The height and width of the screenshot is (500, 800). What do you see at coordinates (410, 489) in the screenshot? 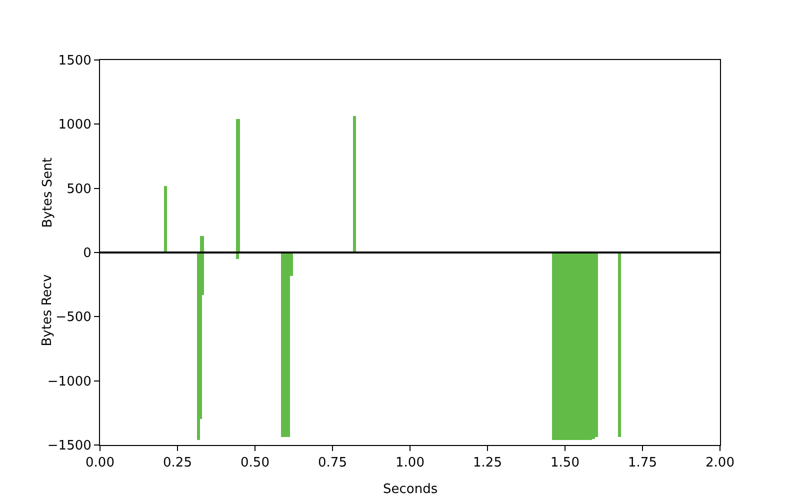
I see `x-axis-title: Seconds` at bounding box center [410, 489].